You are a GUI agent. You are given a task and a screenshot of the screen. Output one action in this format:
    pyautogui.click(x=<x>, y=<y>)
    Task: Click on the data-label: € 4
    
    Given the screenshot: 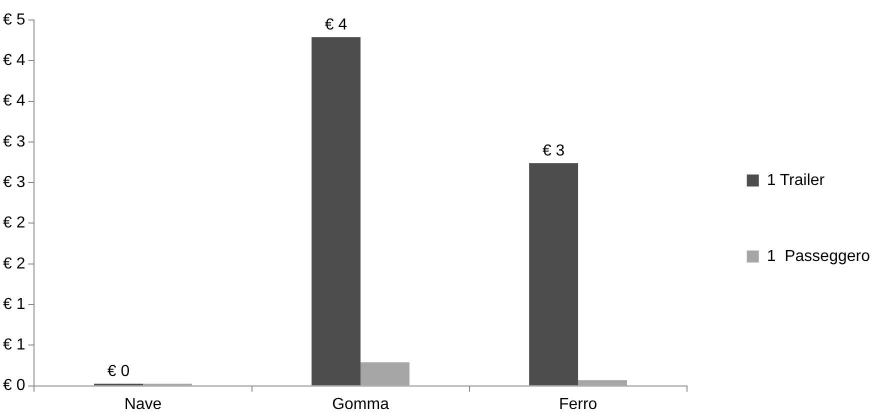 What is the action you would take?
    pyautogui.click(x=336, y=25)
    